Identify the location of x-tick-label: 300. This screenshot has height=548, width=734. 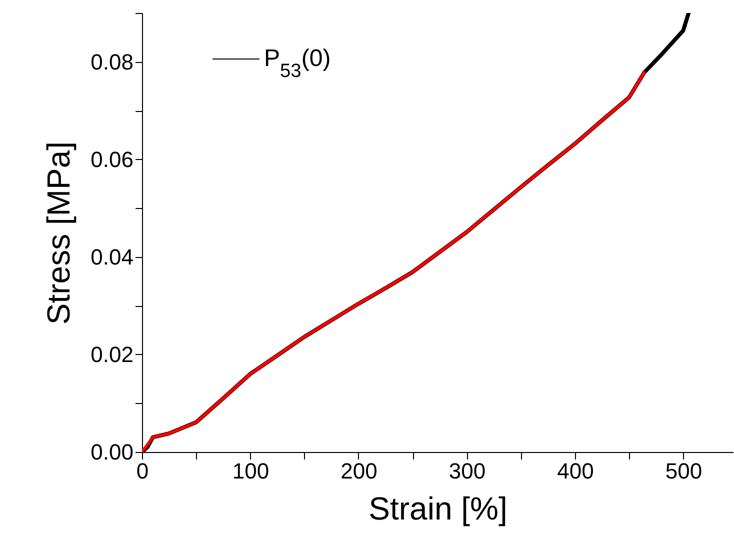
(467, 471).